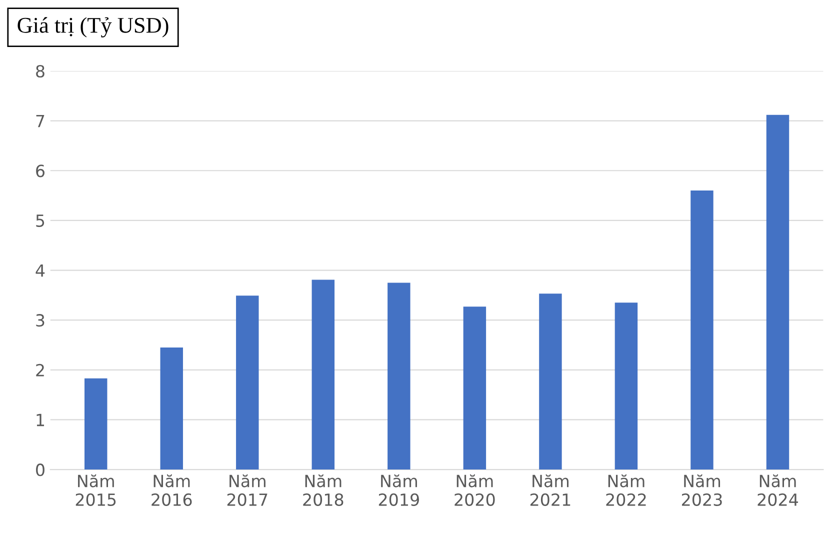 This screenshot has height=546, width=840. Describe the element at coordinates (40, 470) in the screenshot. I see `y-tick-label: 0` at that location.